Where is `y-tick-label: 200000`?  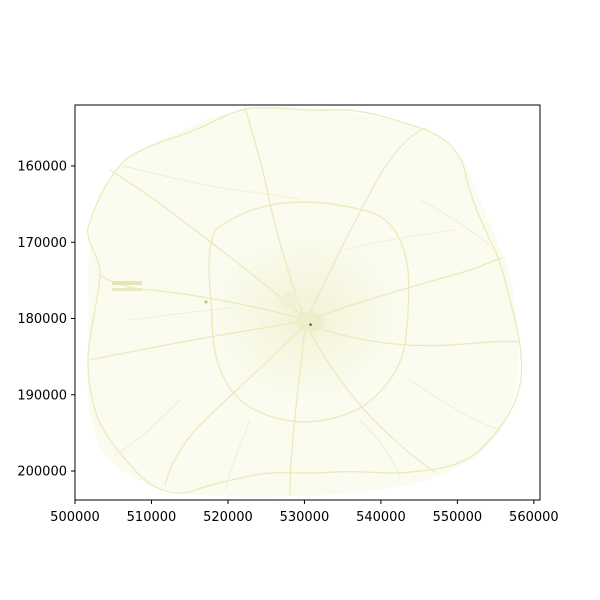
y-tick-label: 200000 is located at coordinates (42, 472).